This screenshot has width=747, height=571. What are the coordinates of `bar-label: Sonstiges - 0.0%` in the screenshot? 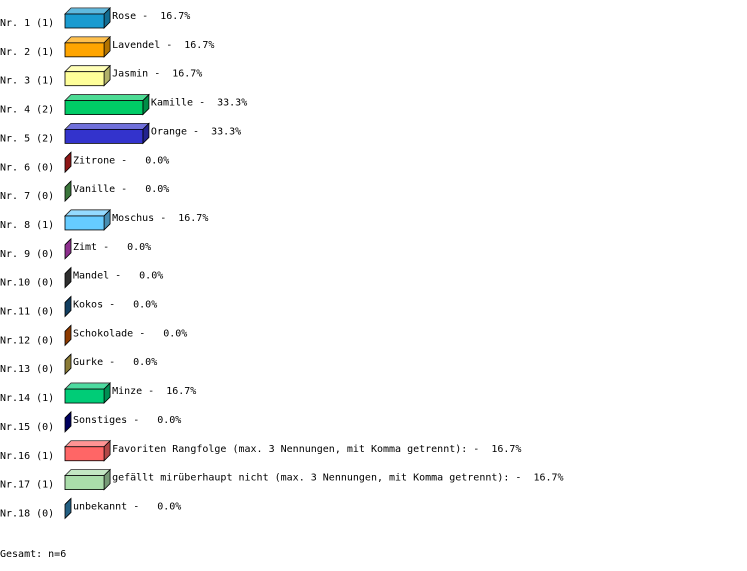 It's located at (127, 420).